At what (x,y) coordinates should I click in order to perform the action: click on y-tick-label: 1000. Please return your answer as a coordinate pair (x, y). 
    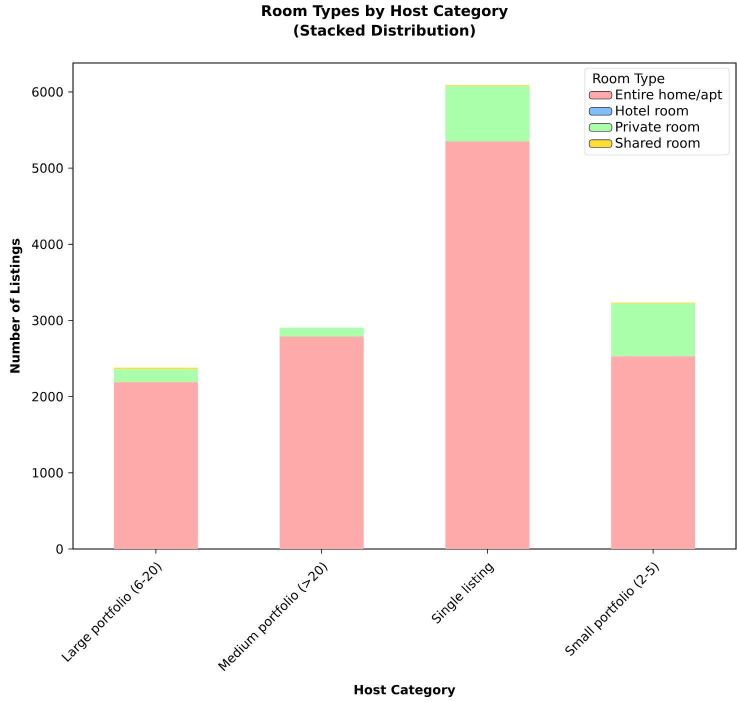
    Looking at the image, I should click on (47, 473).